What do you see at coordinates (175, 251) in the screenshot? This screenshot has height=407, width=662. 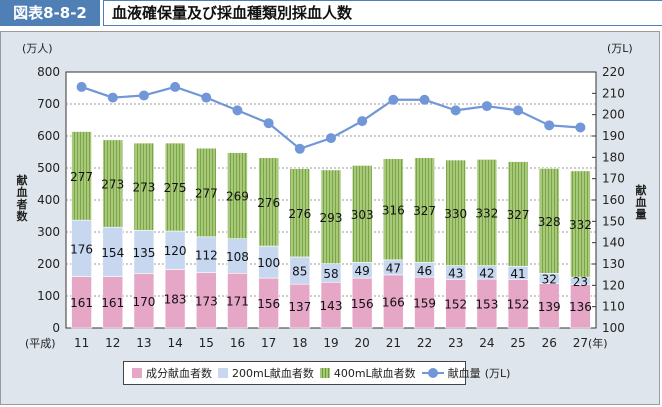 I see `data-label: 120` at bounding box center [175, 251].